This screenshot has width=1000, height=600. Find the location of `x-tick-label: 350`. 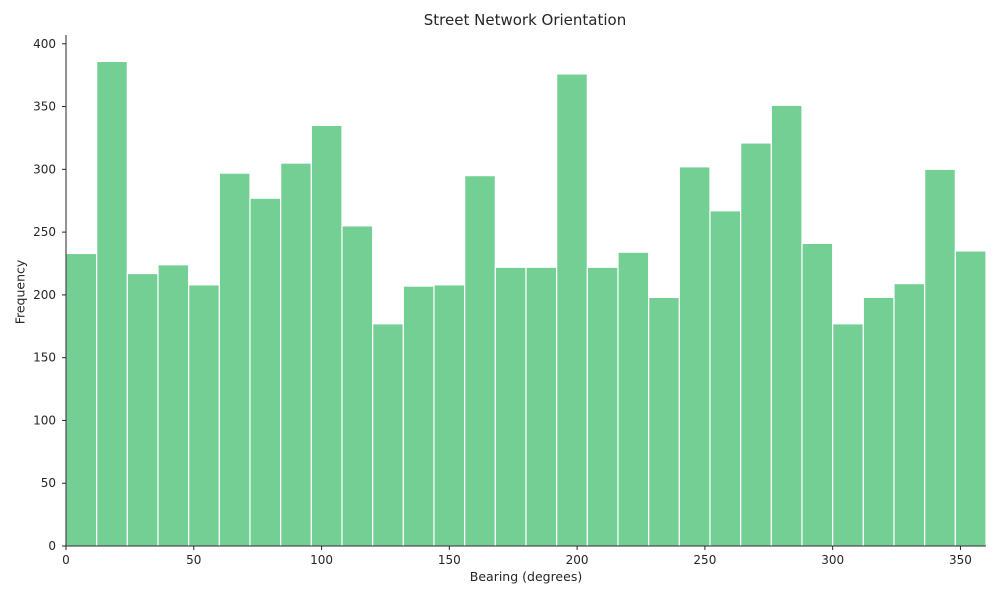

x-tick-label: 350 is located at coordinates (960, 560).